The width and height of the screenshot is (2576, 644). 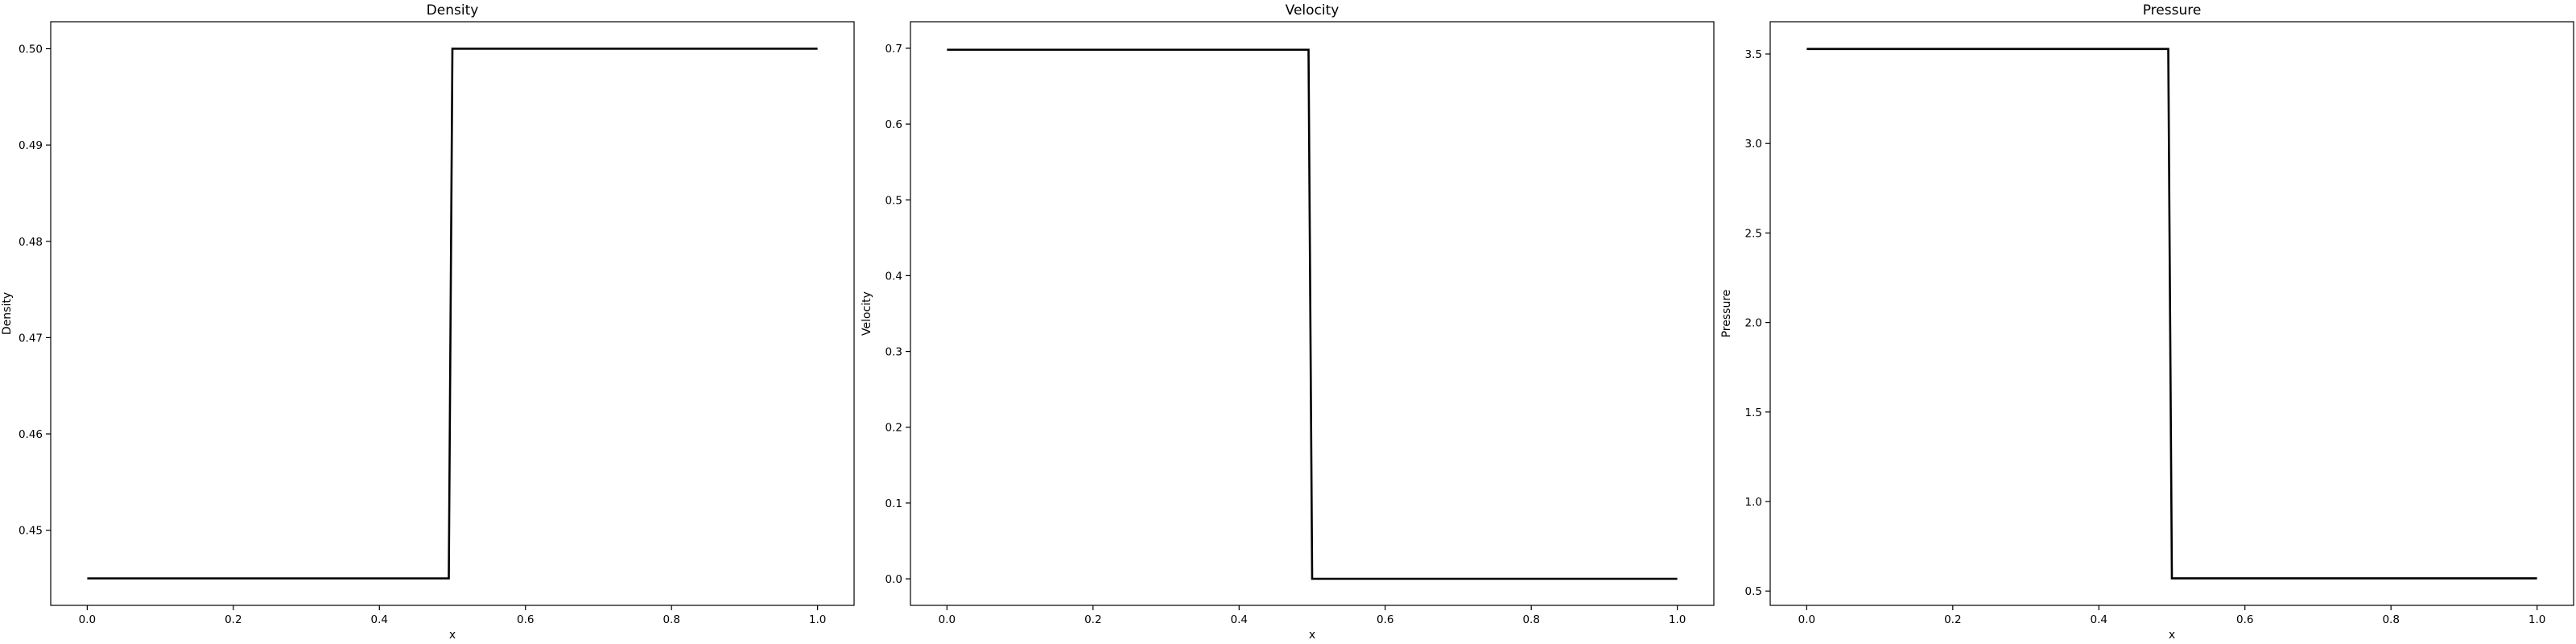 I want to click on velocity-x-tick-label: 0.8, so click(x=1530, y=619).